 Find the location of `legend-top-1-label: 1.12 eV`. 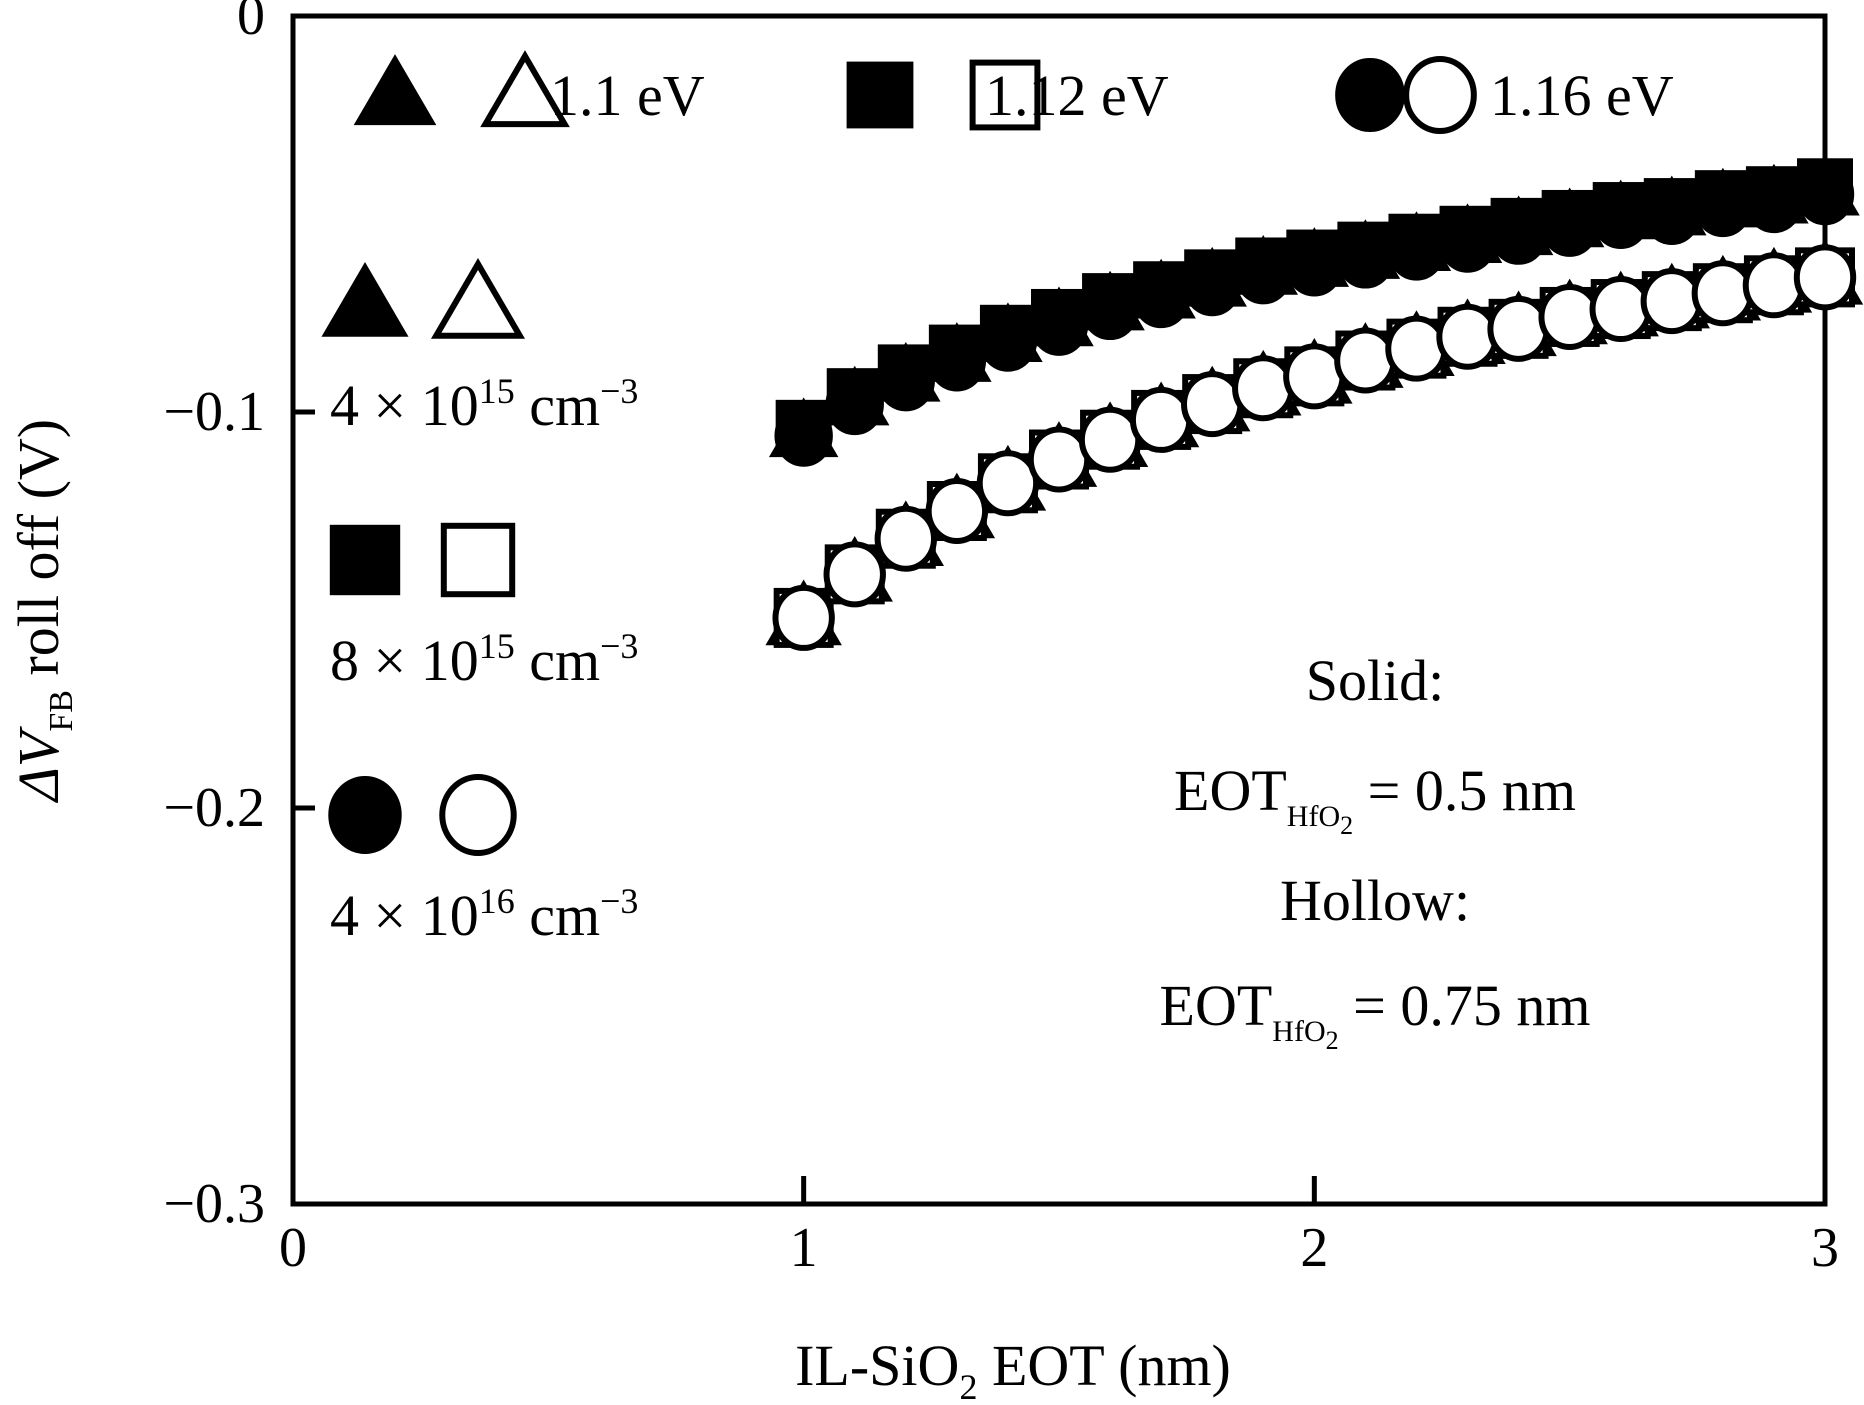

legend-top-1-label: 1.12 eV is located at coordinates (1077, 95).